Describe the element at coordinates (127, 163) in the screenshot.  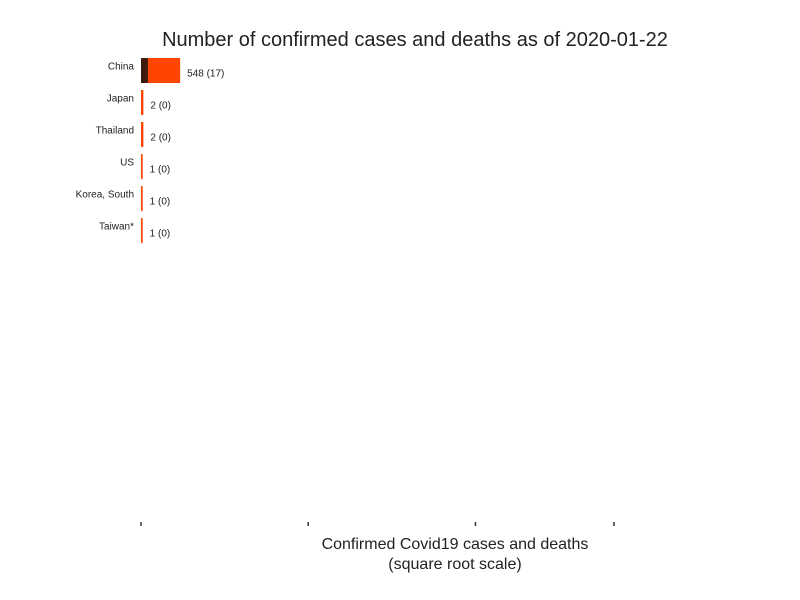
I see `category-label: US` at that location.